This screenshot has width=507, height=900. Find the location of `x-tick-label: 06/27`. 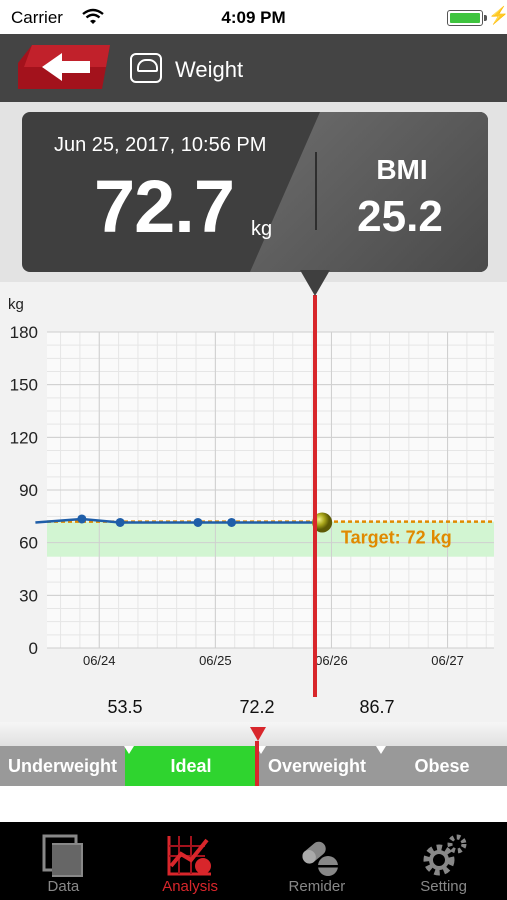

x-tick-label: 06/27 is located at coordinates (447, 660).